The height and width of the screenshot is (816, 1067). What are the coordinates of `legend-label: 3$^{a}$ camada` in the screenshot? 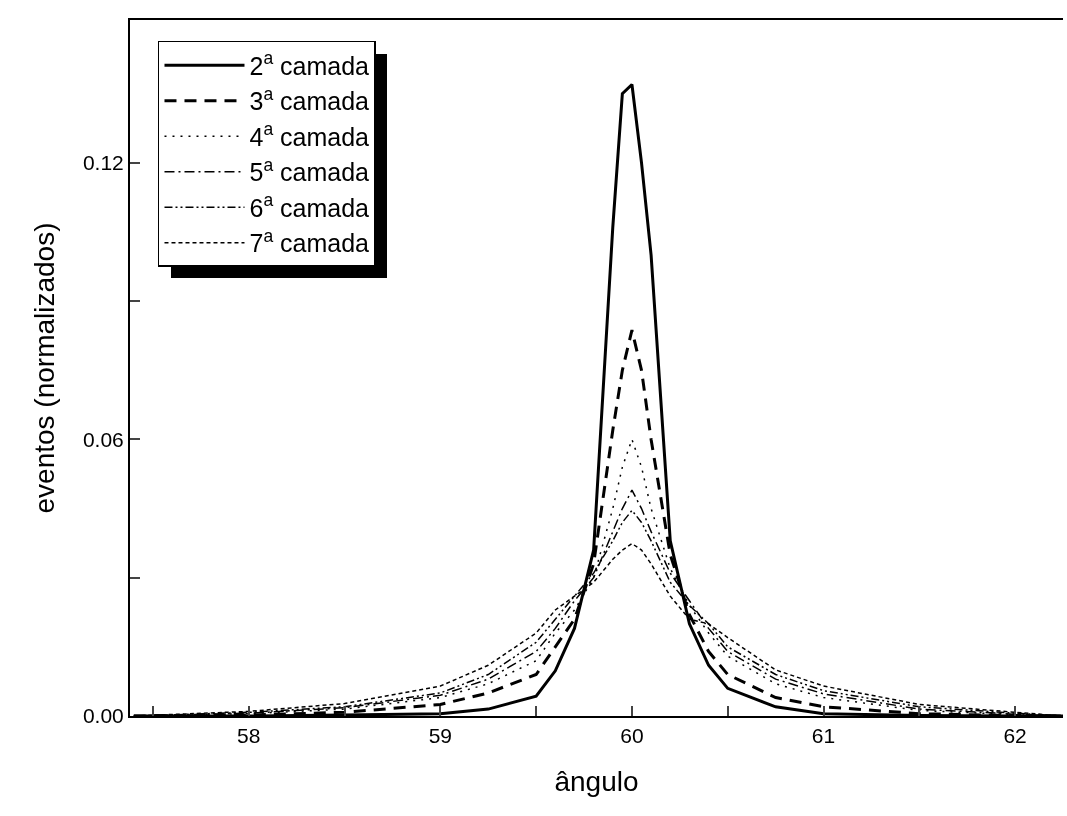 It's located at (309, 99).